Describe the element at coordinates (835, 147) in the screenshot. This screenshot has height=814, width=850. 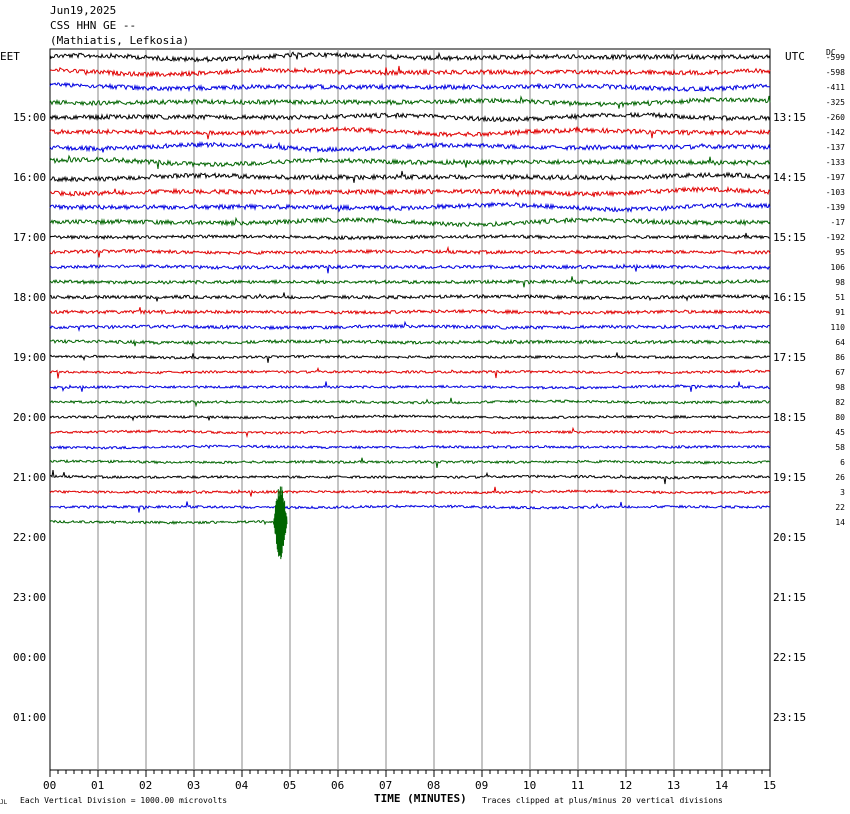
I see `dc-offset-value: -137` at that location.